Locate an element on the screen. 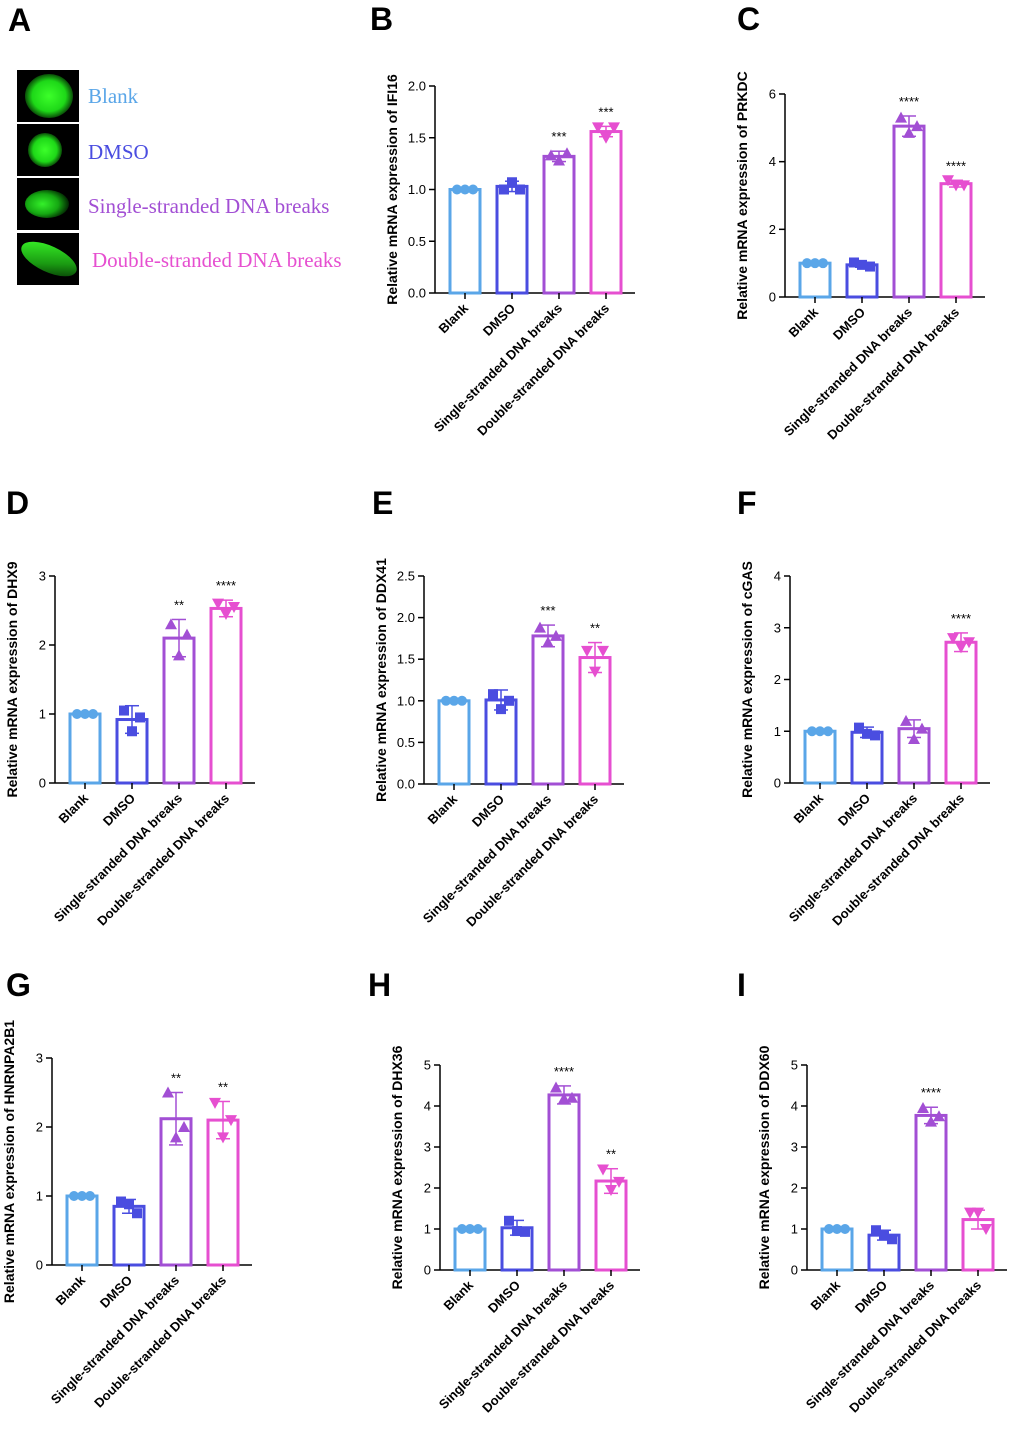 Image resolution: width=1020 pixels, height=1444 pixels. comet-image-blank is located at coordinates (48, 96).